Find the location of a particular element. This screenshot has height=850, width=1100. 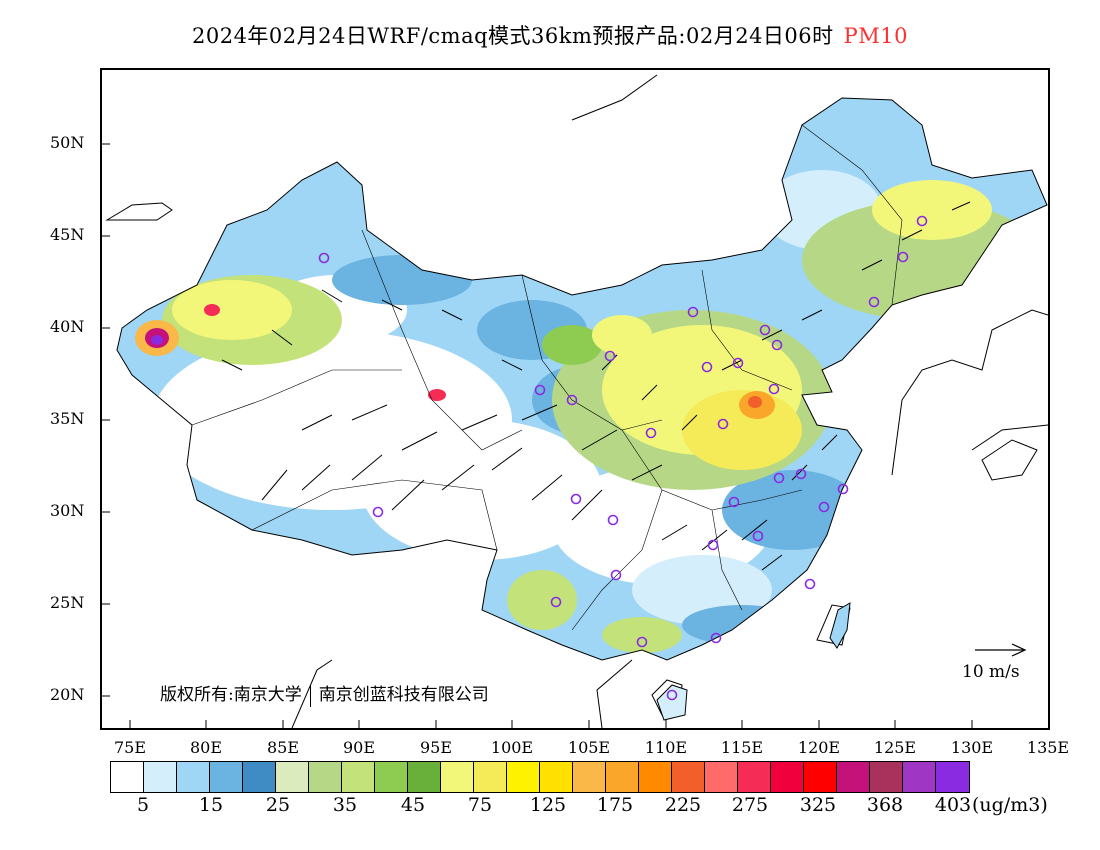

lat-label-45n: 45N is located at coordinates (67, 234).